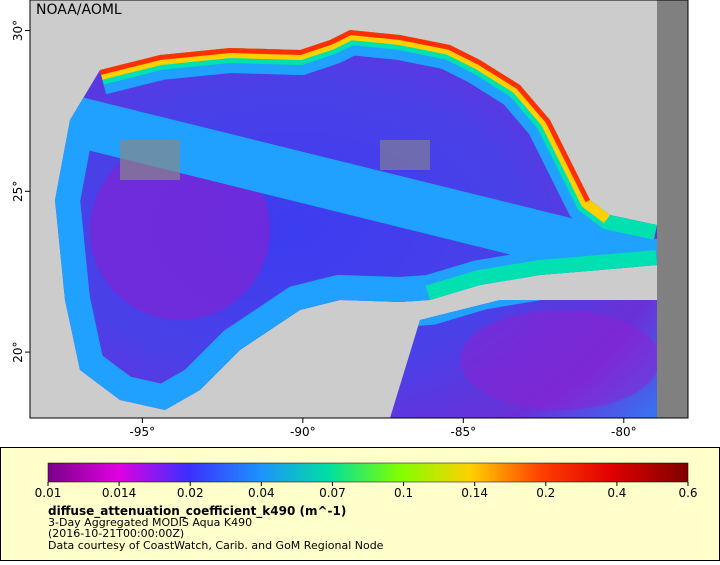 The image size is (720, 565). What do you see at coordinates (332, 493) in the screenshot?
I see `colorbar-label: 0.07` at bounding box center [332, 493].